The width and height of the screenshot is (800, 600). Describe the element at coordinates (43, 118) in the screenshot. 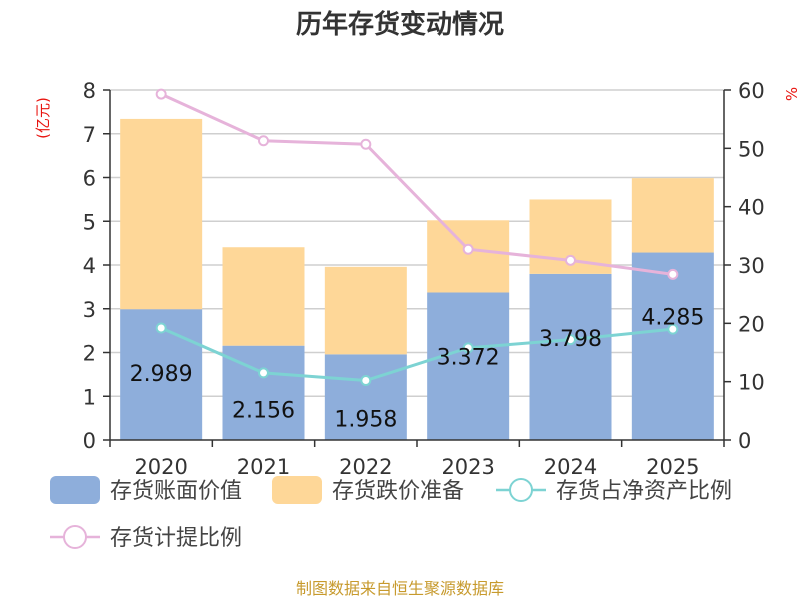

I see `left-axis-unit: (亿元)` at that location.